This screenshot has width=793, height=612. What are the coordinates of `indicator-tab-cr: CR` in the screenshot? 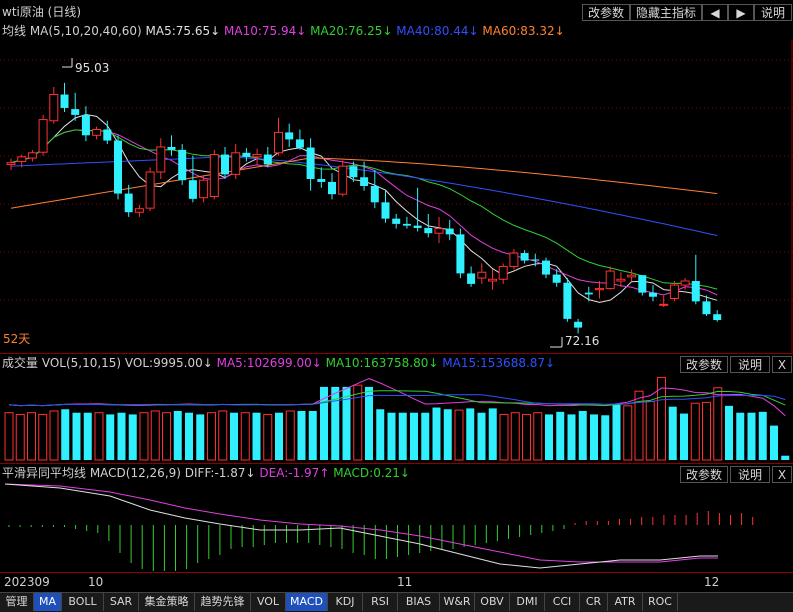 It's located at (594, 602).